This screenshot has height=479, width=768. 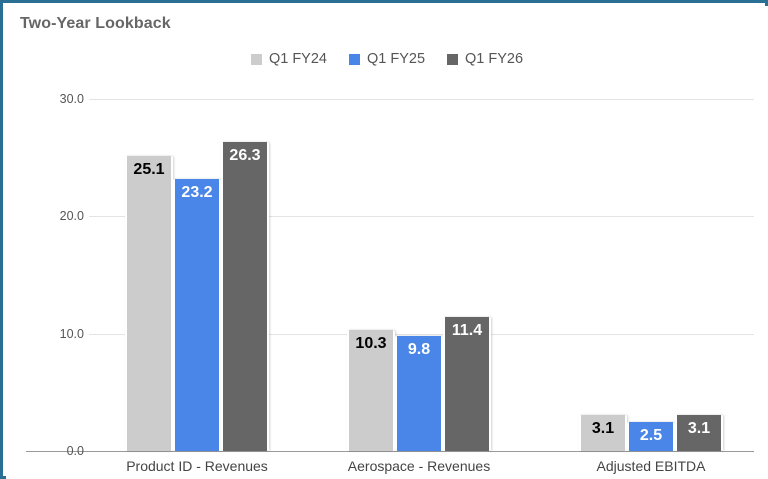 I want to click on legend-item: Q1 FY24, so click(x=288, y=59).